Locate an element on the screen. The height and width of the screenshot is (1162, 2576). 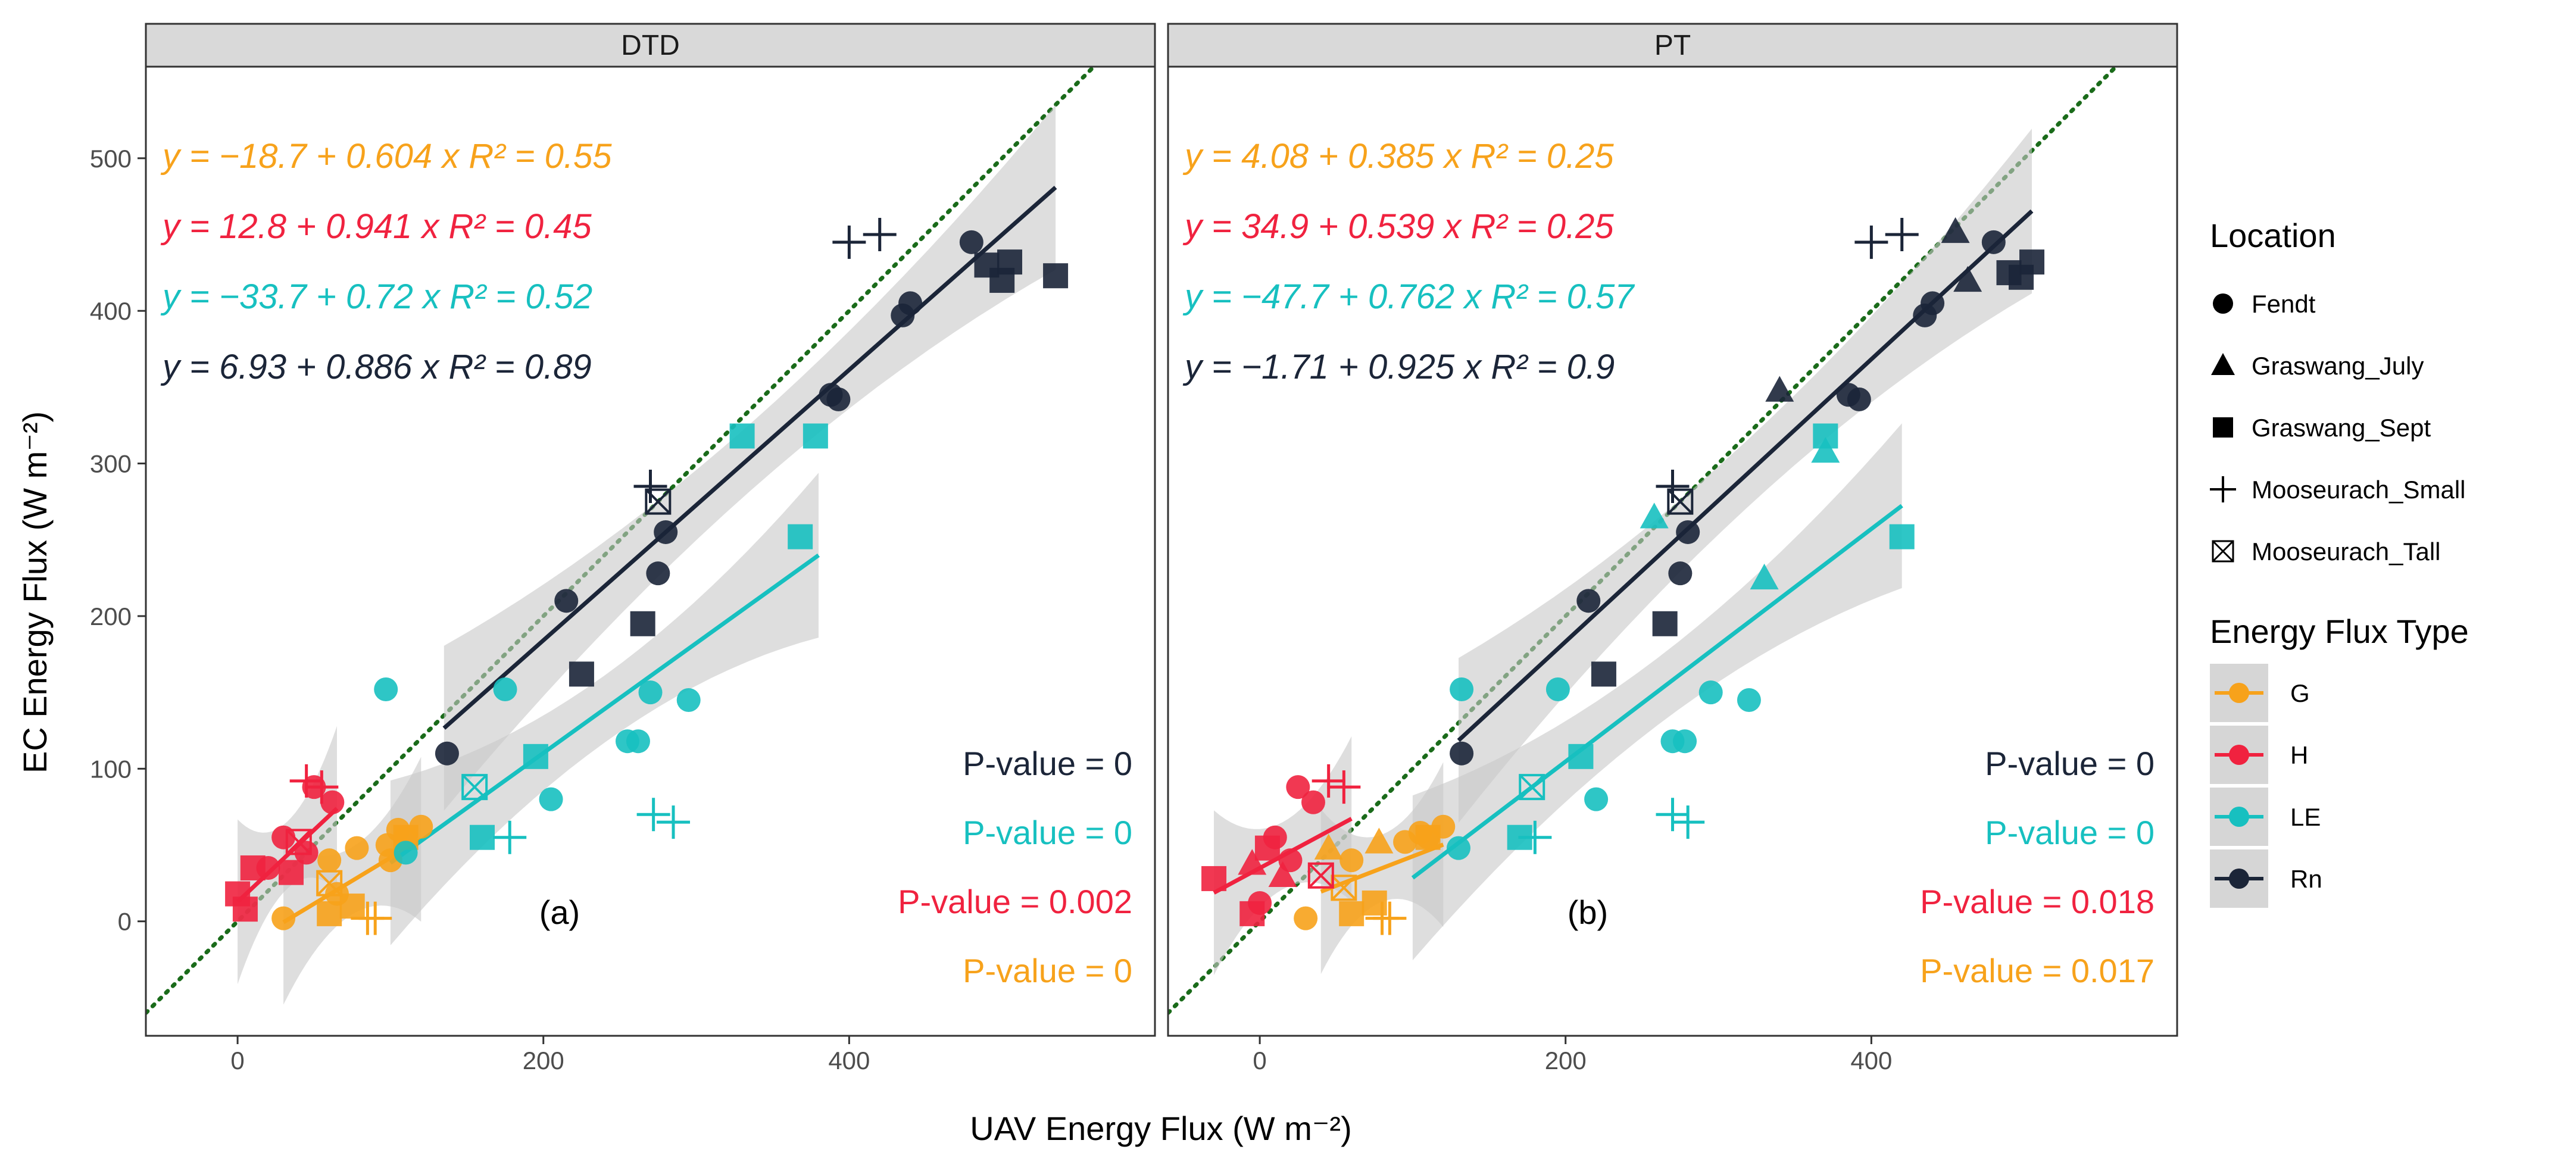
legend-key-circle is located at coordinates (2223, 303).